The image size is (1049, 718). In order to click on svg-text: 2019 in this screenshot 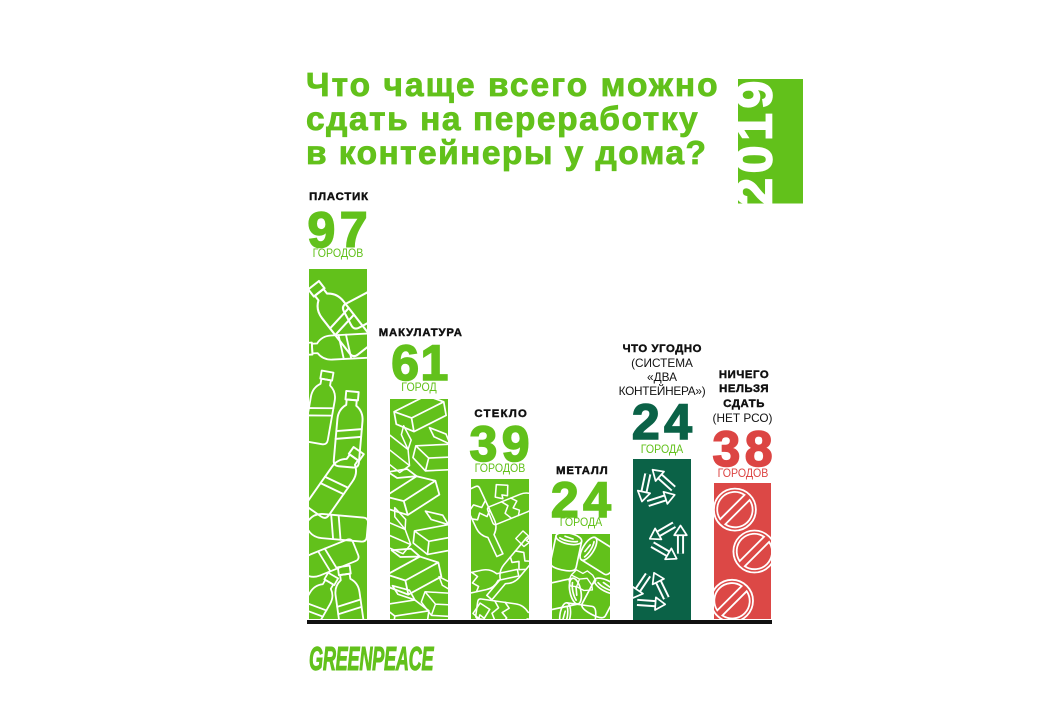, I will do `click(754, 141)`.